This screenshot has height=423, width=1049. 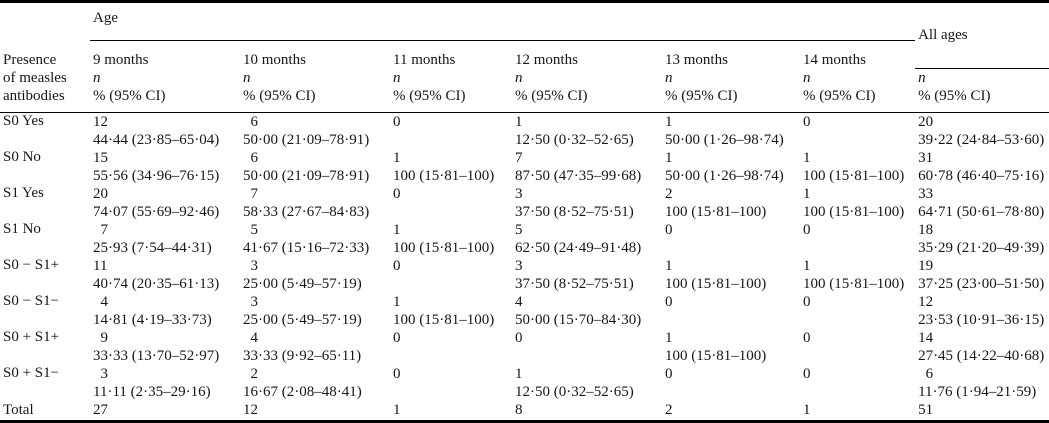 What do you see at coordinates (731, 167) in the screenshot?
I see `data-cell: 1 50·00 (1·26–98·74)` at bounding box center [731, 167].